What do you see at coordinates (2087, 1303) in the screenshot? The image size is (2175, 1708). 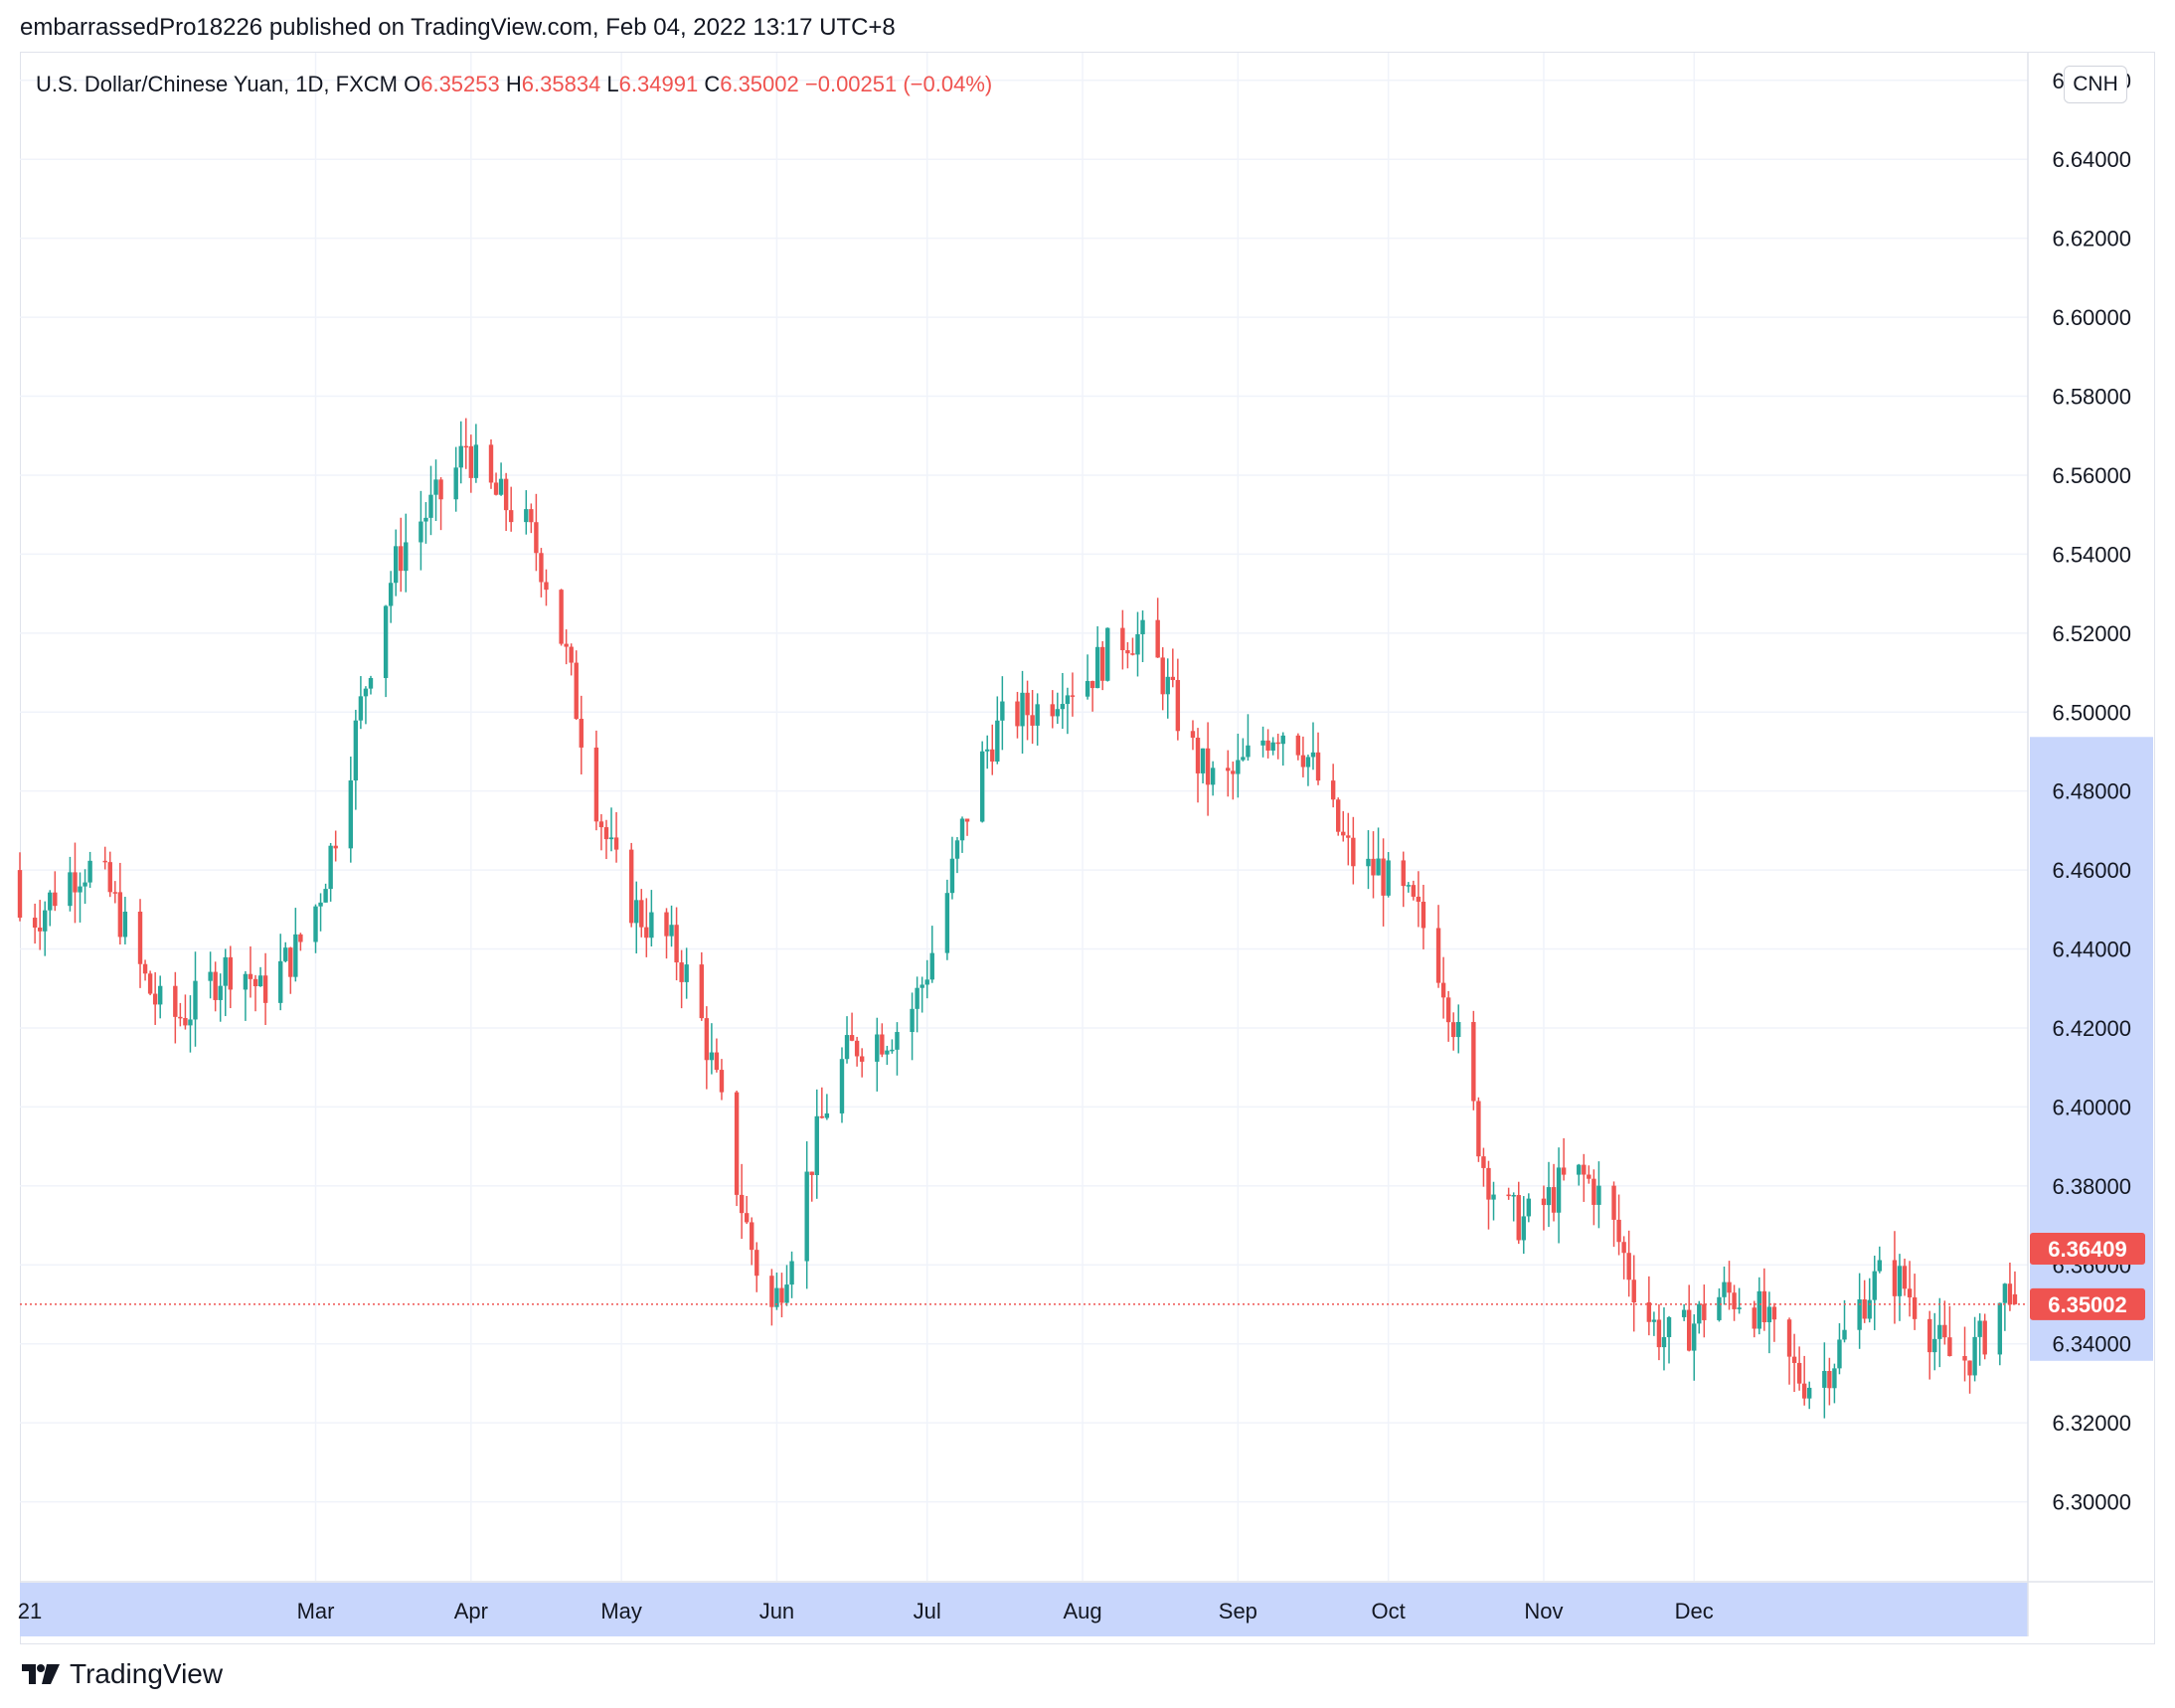 I see `price-tag` at bounding box center [2087, 1303].